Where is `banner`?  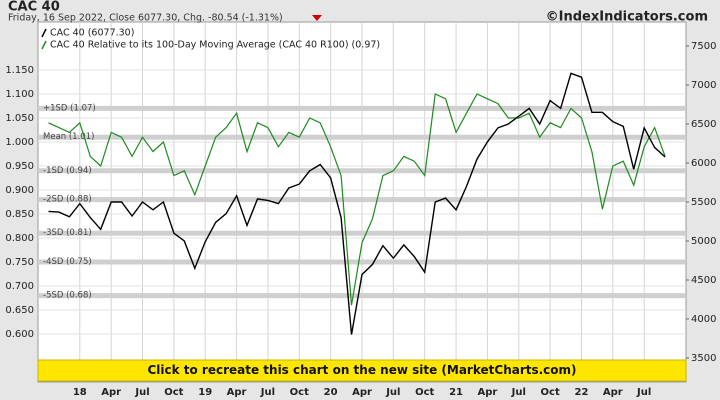 banner is located at coordinates (362, 370).